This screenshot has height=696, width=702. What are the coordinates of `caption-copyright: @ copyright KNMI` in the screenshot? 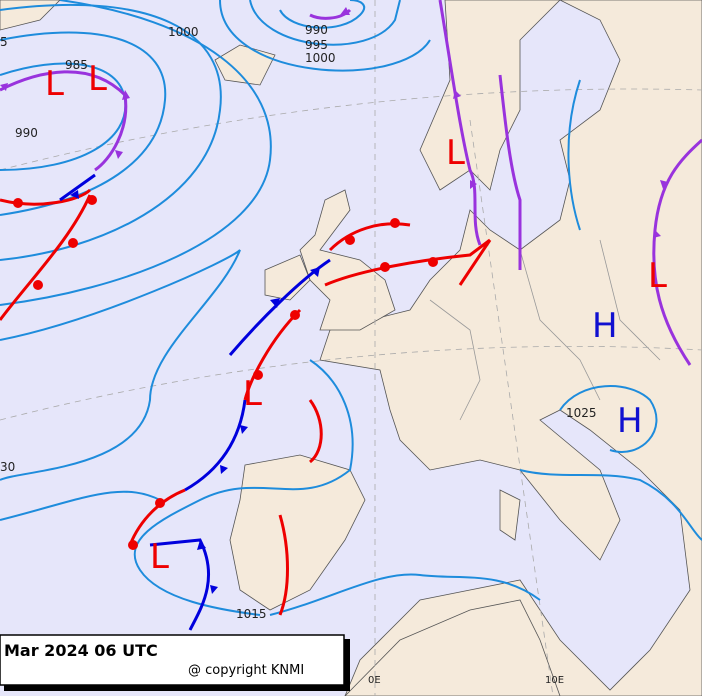 It's located at (246, 670).